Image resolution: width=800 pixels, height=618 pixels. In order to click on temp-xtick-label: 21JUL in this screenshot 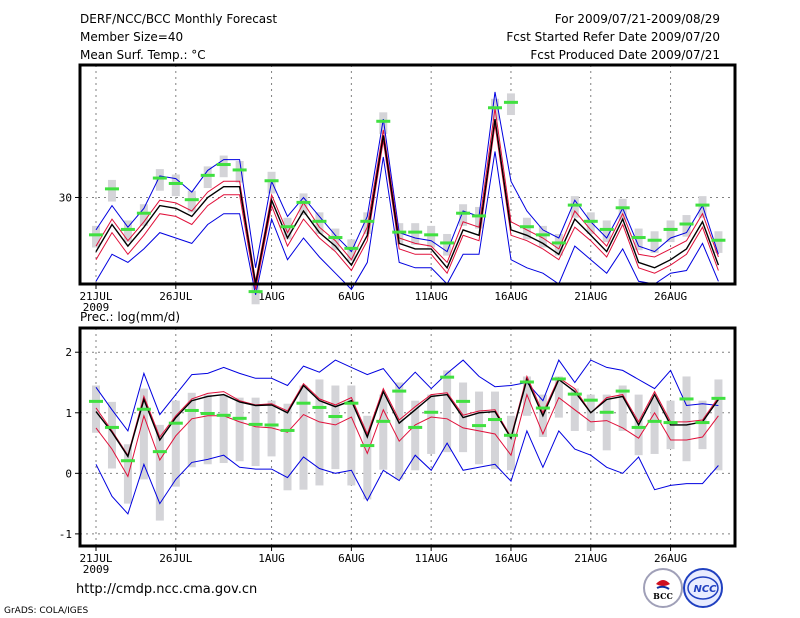, I will do `click(95, 296)`.